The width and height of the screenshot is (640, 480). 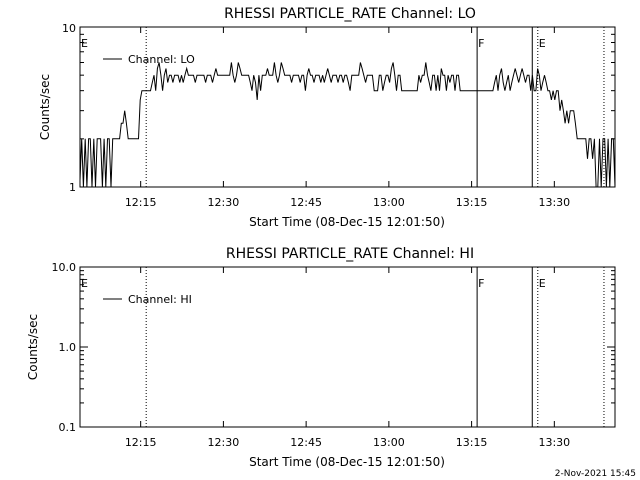 I want to click on footer-timestamp: 2-Nov-2021 15:45, so click(x=595, y=474).